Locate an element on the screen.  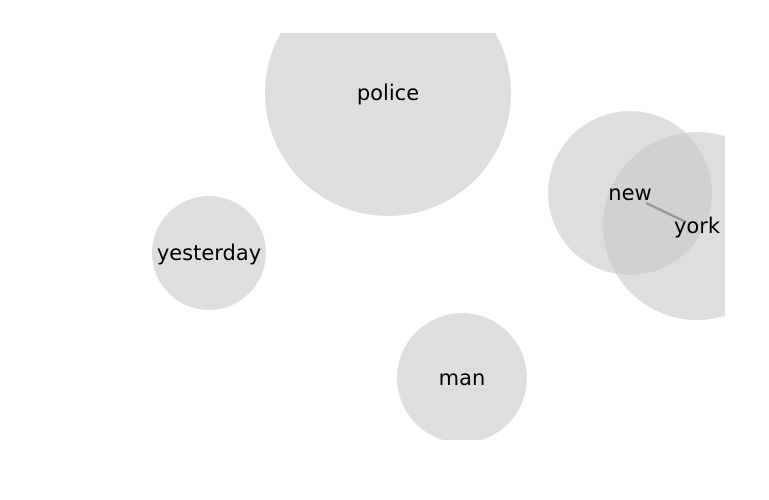
bubble-police is located at coordinates (388, 124).